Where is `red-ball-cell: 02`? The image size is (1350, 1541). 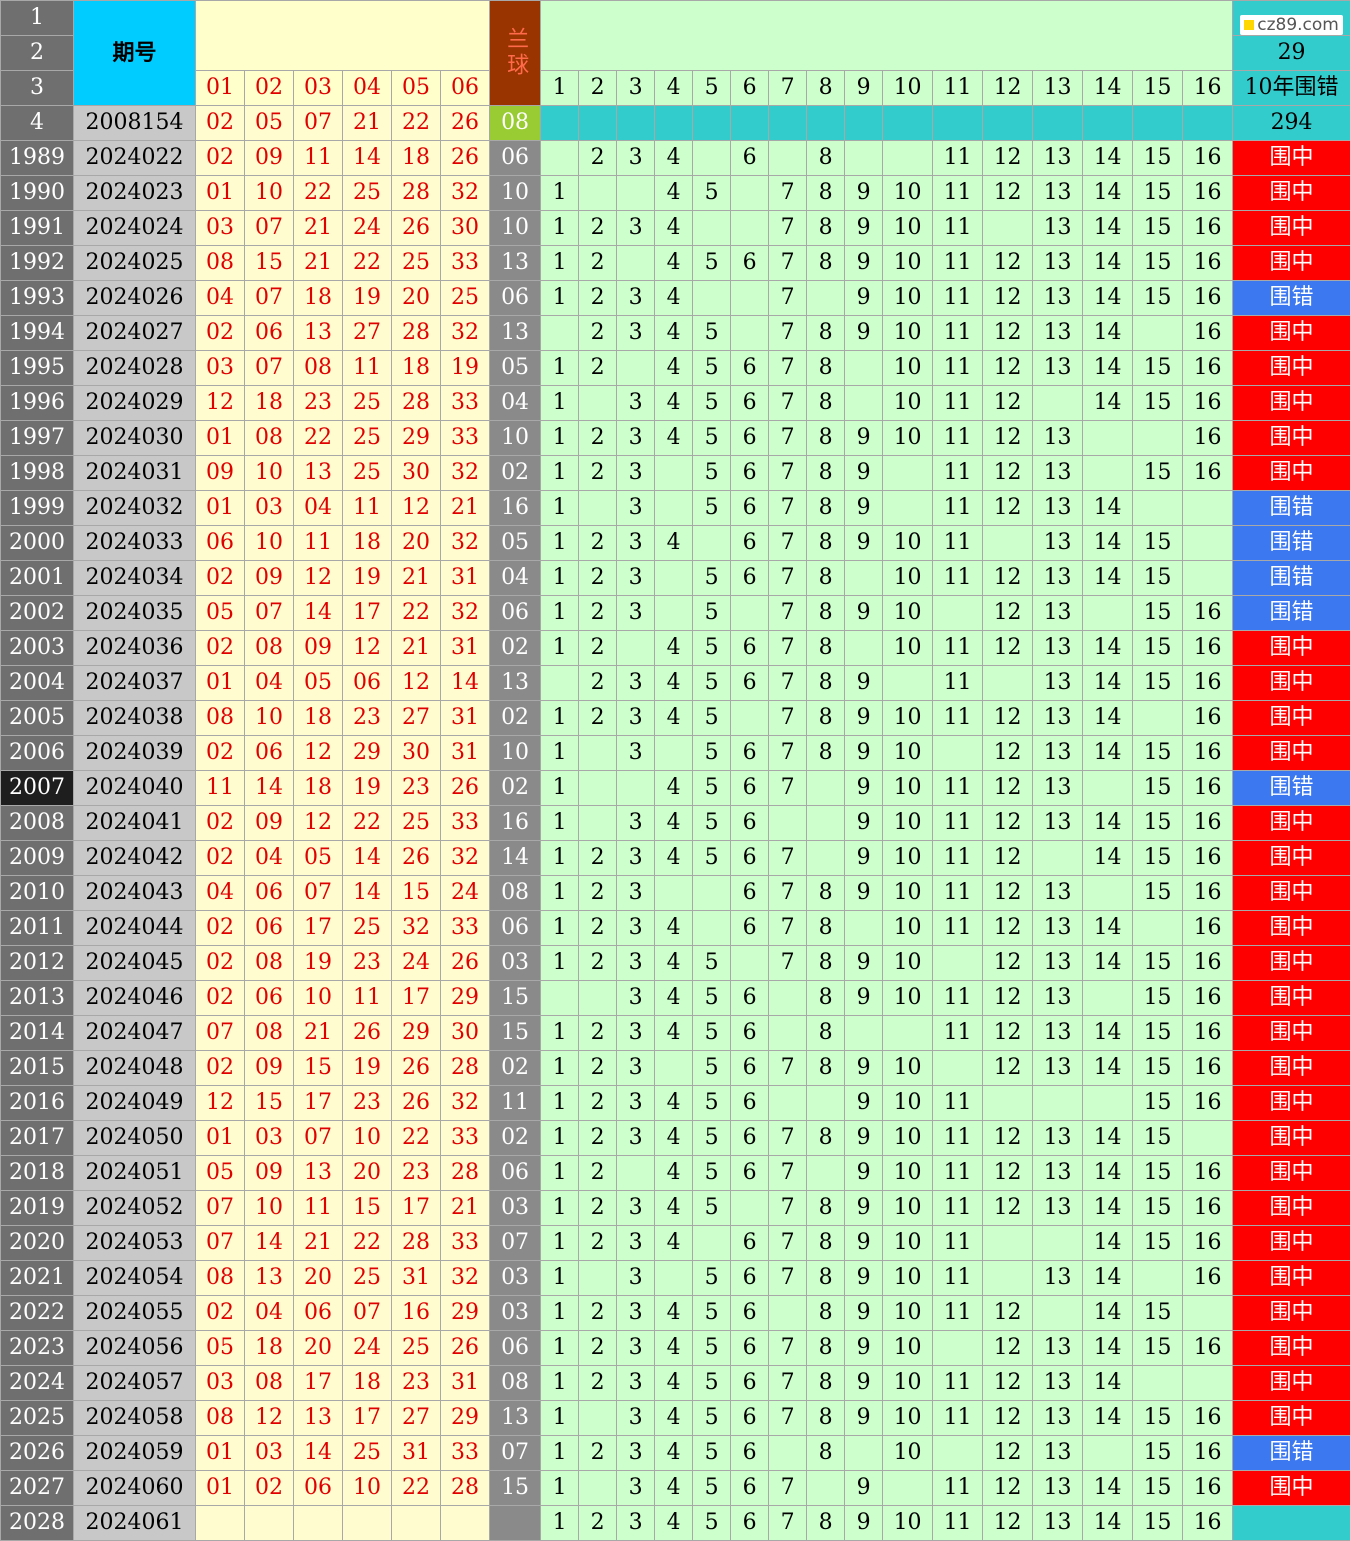
red-ball-cell: 02 is located at coordinates (220, 998).